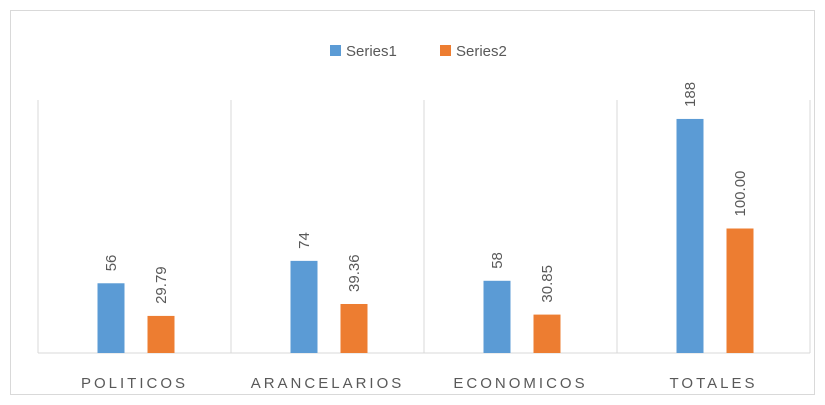 The height and width of the screenshot is (405, 825). What do you see at coordinates (354, 273) in the screenshot?
I see `data-label: 39.36` at bounding box center [354, 273].